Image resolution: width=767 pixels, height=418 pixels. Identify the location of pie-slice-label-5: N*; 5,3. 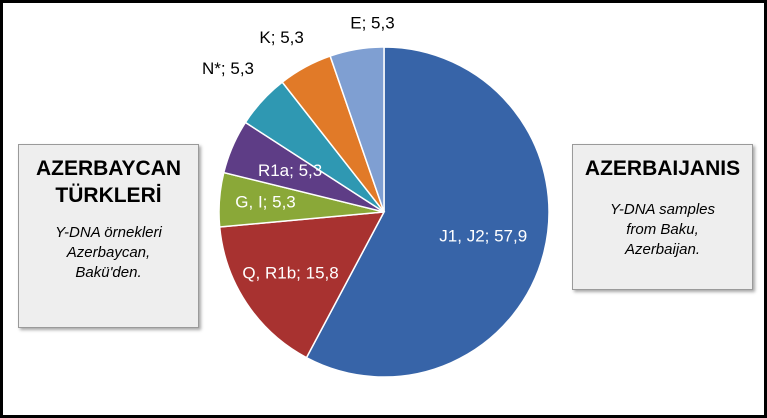
(228, 68).